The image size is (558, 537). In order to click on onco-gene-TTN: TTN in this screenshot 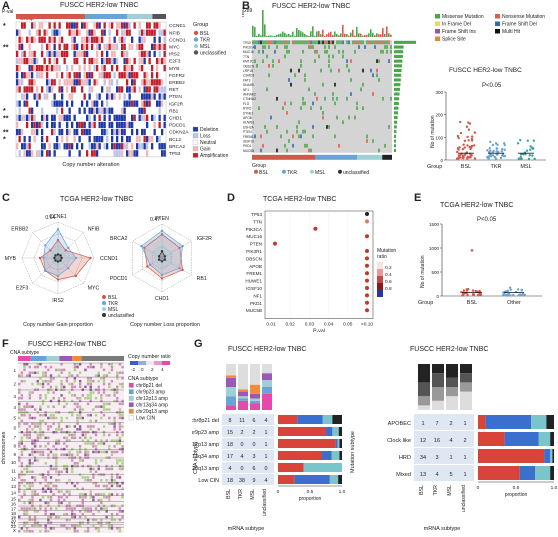, I will do `click(246, 57)`.